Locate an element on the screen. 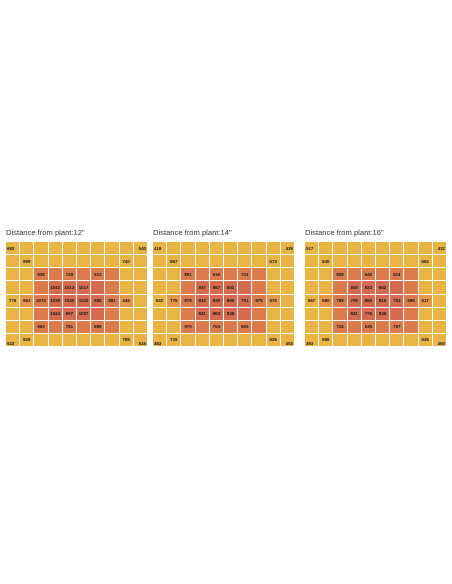 The height and width of the screenshot is (584, 452). heatmap-value-label: 695 is located at coordinates (411, 301).